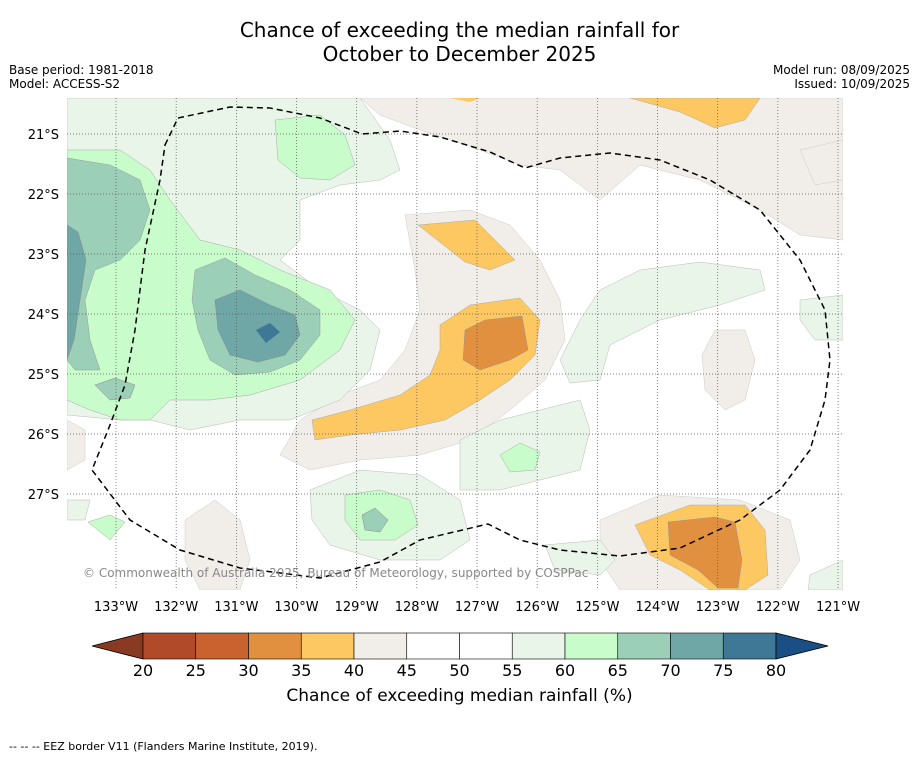 This screenshot has width=919, height=758. I want to click on meta-right: Model run: 08/09/2025 Issued: 10/09/2025, so click(841, 77).